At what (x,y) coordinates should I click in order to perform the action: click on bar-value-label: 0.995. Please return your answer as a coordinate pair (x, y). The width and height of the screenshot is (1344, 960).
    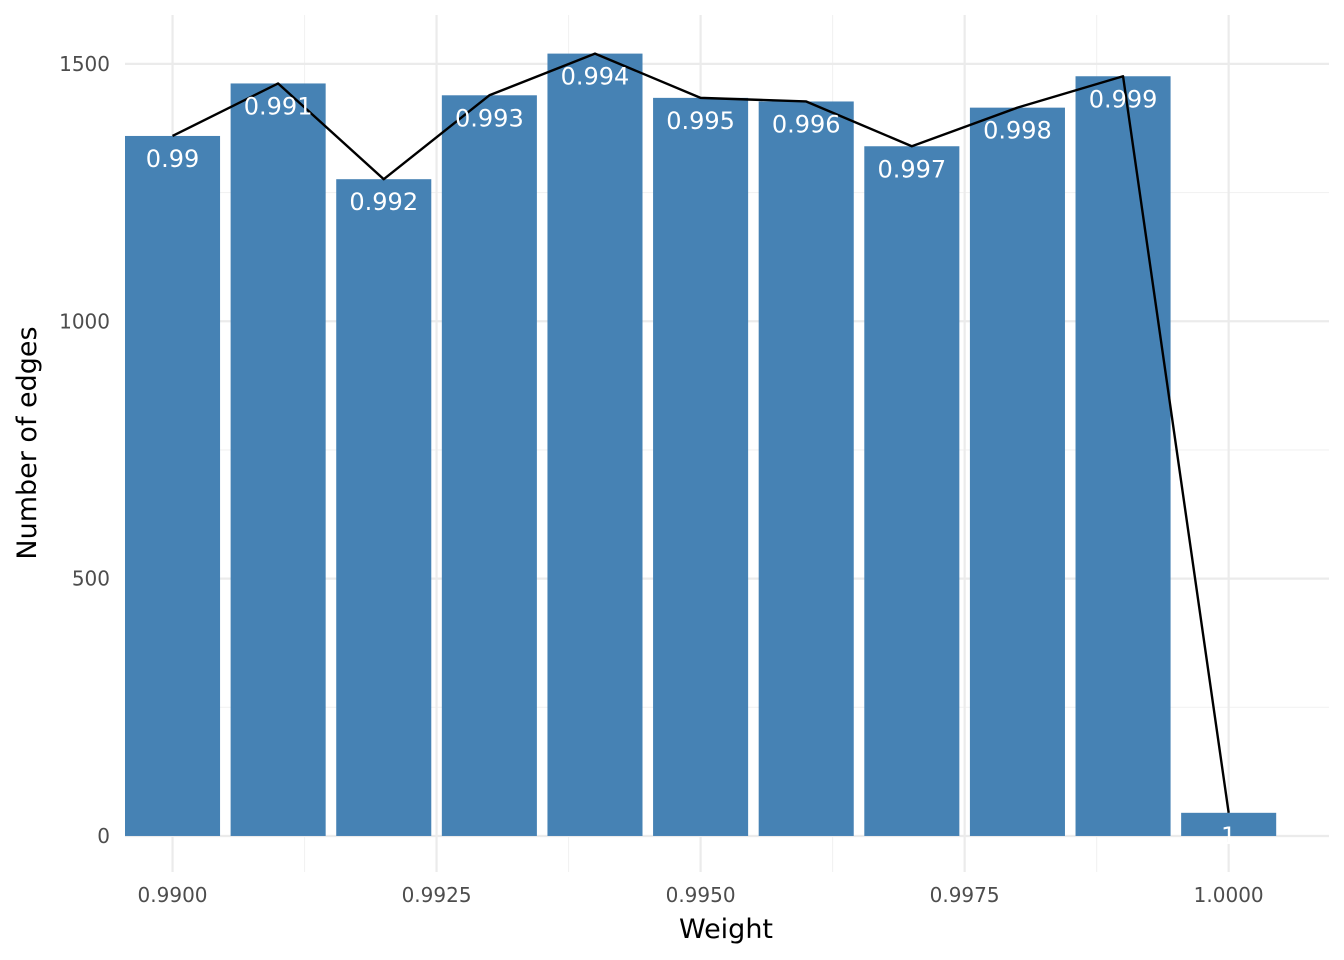
    Looking at the image, I should click on (700, 121).